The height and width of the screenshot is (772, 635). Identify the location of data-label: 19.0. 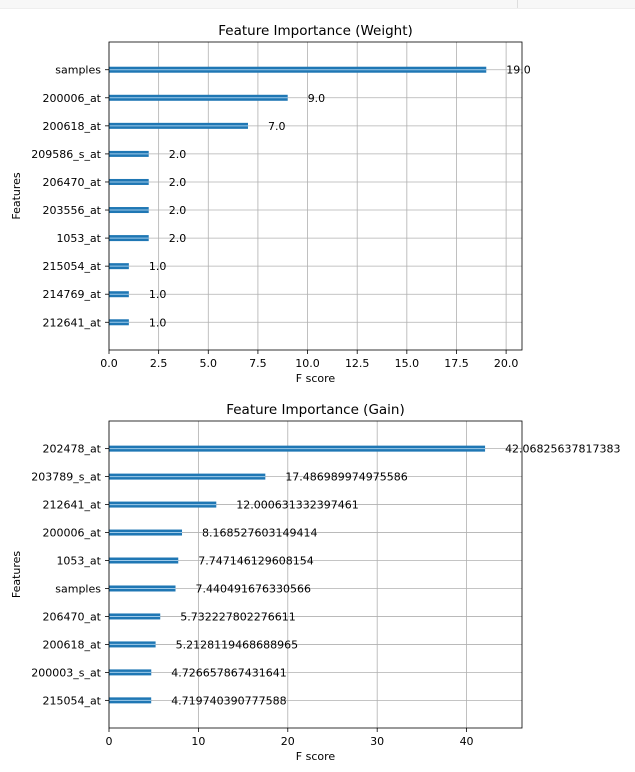
(518, 70).